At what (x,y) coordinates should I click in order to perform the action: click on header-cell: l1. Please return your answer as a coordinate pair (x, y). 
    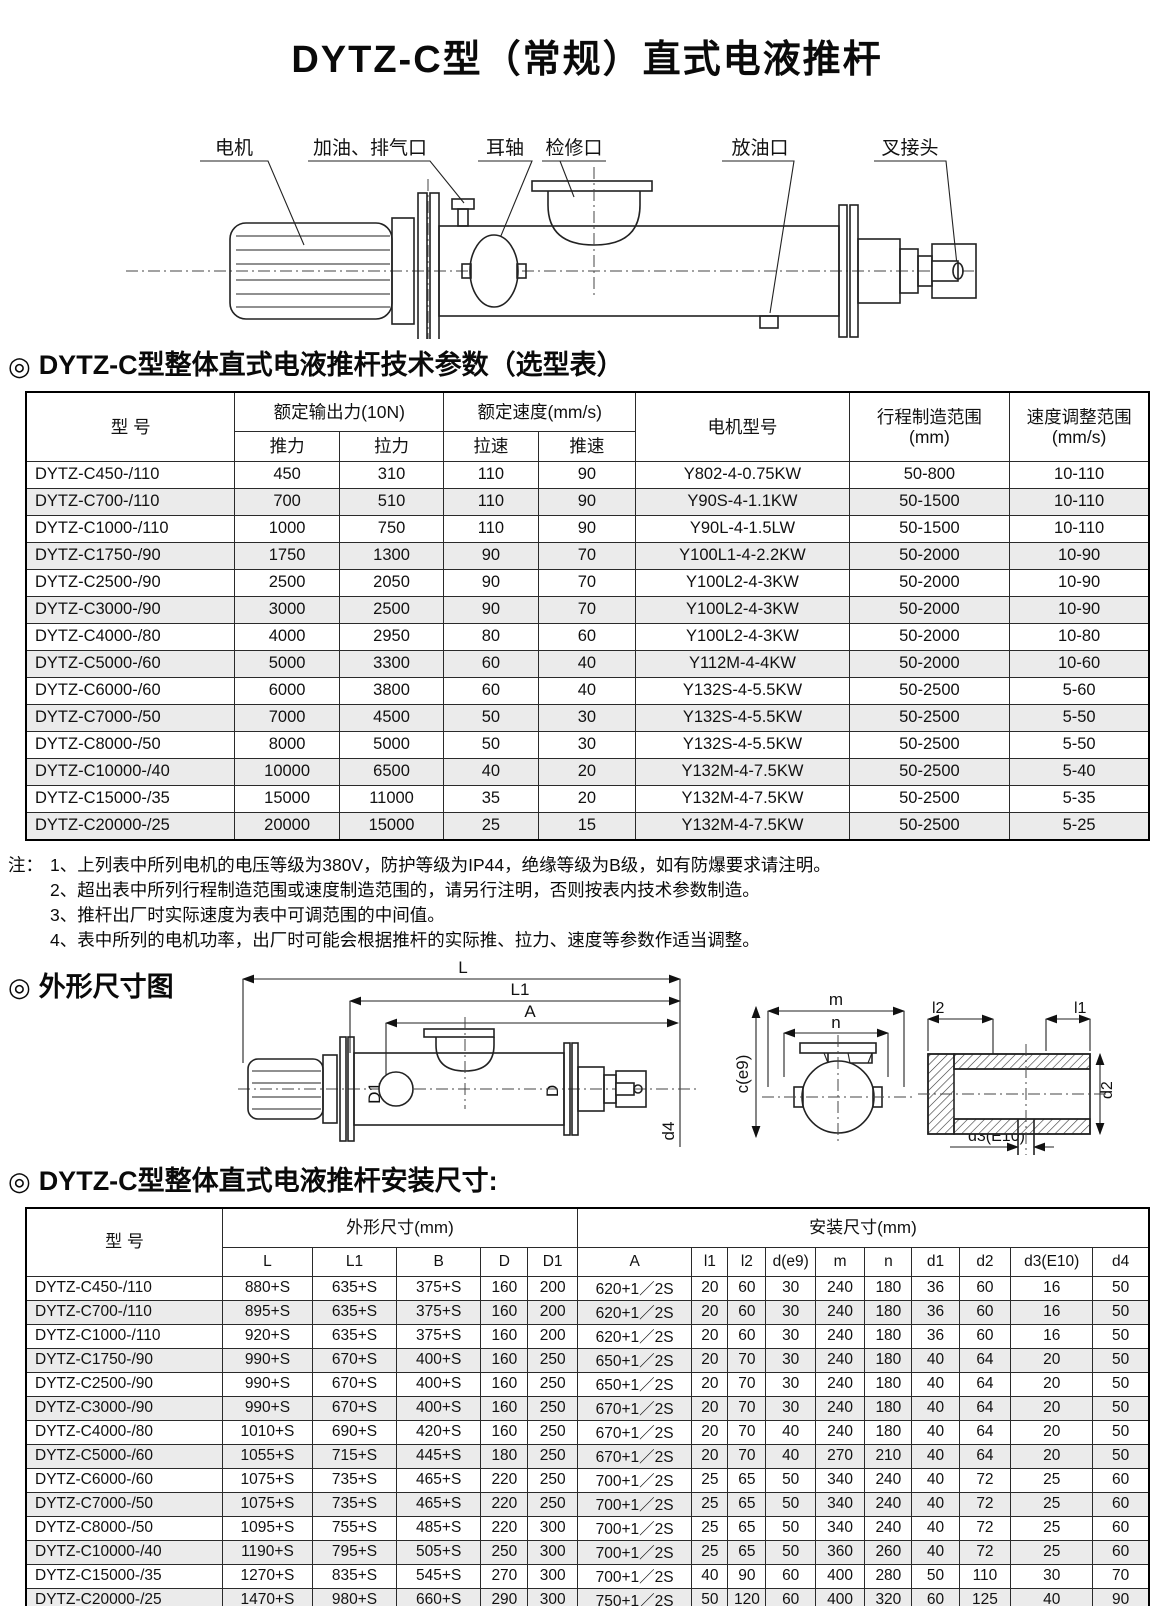
    Looking at the image, I should click on (710, 1261).